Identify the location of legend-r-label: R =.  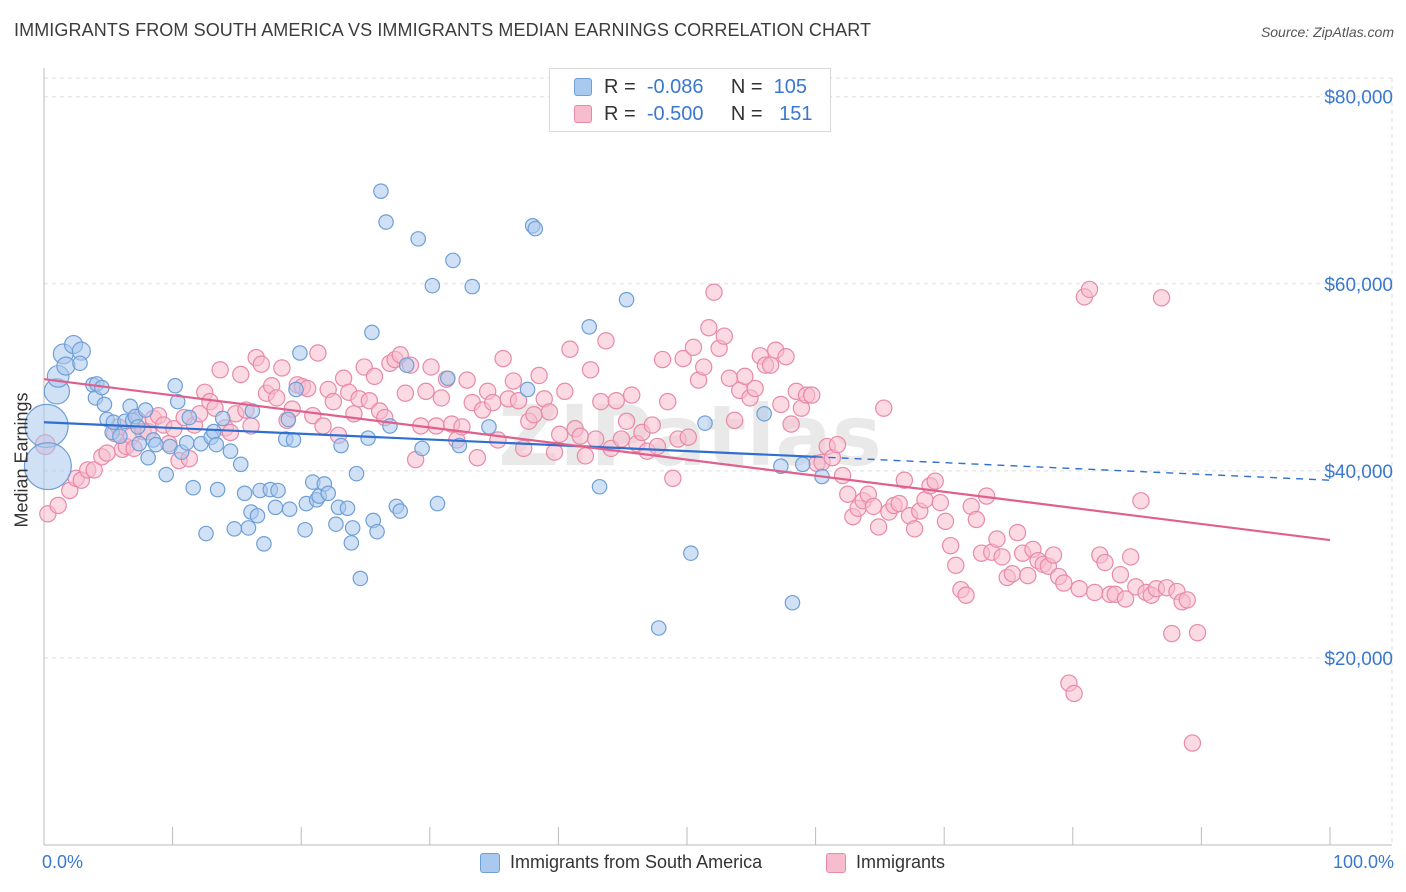
(620, 86).